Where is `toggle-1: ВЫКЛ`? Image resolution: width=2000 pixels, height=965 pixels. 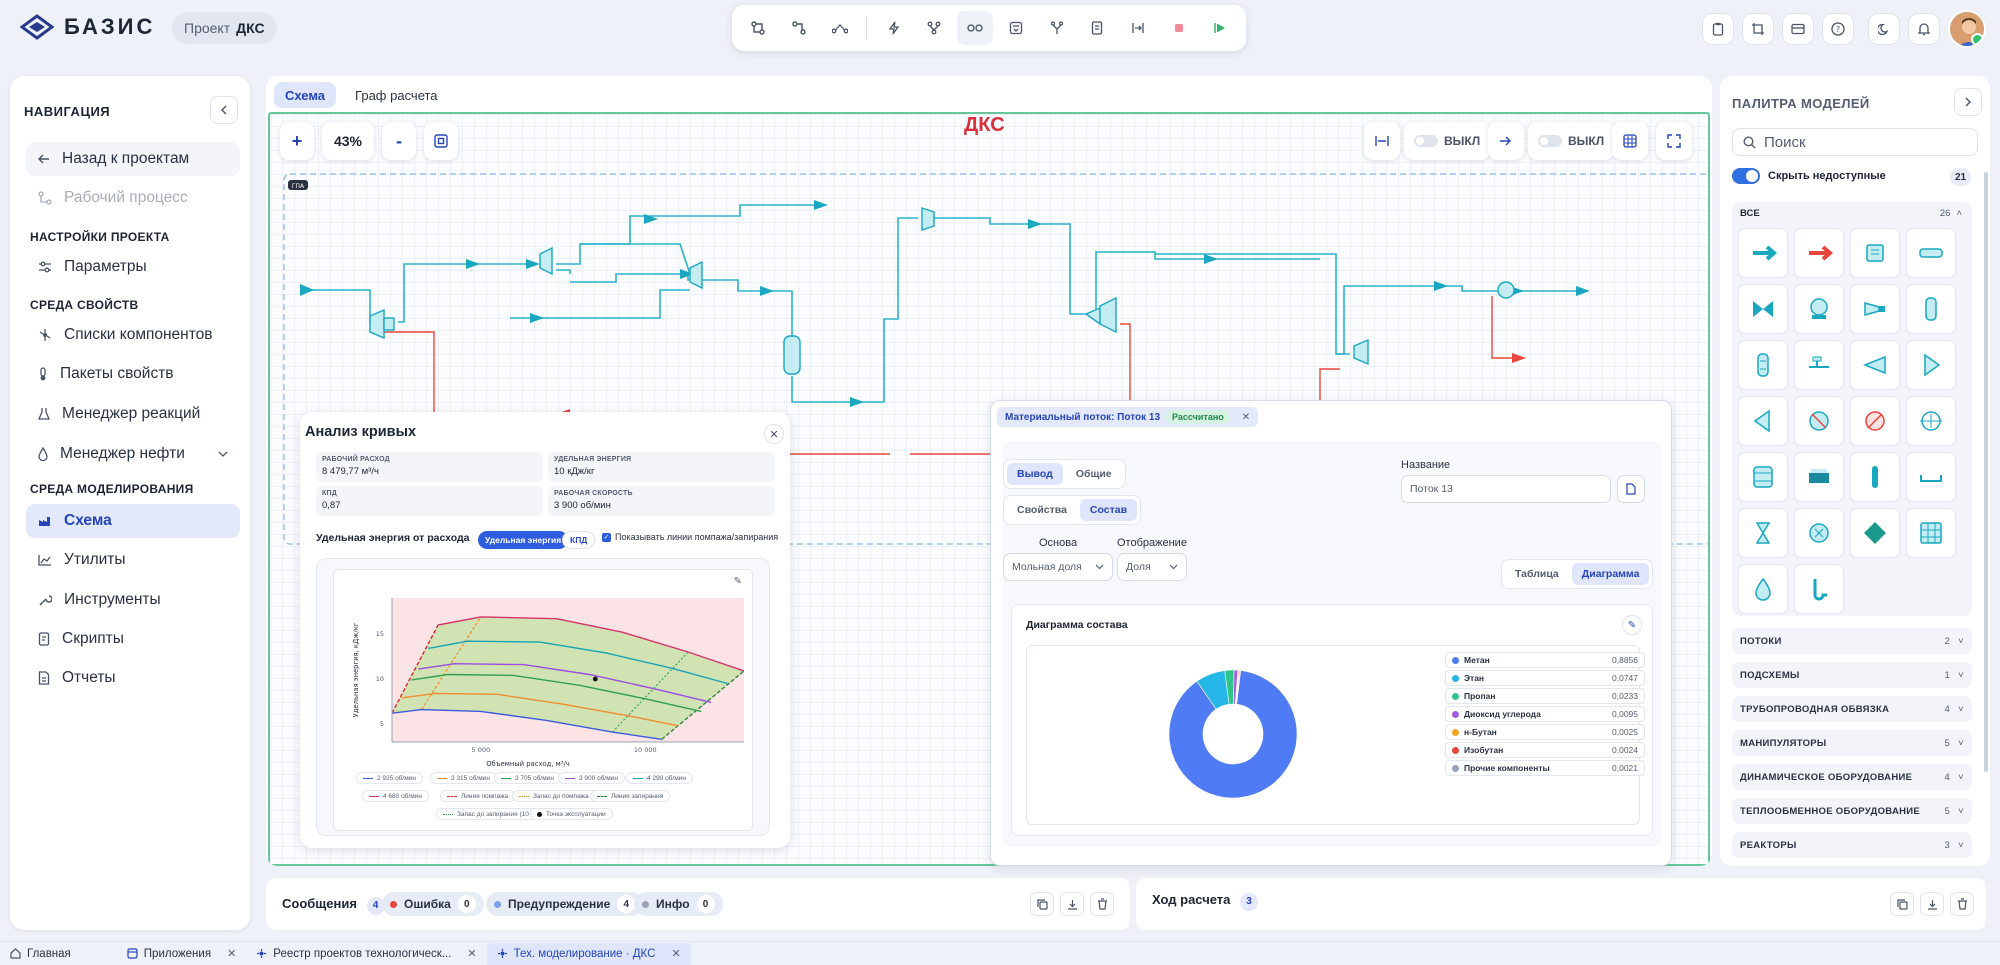 toggle-1: ВЫКЛ is located at coordinates (1447, 141).